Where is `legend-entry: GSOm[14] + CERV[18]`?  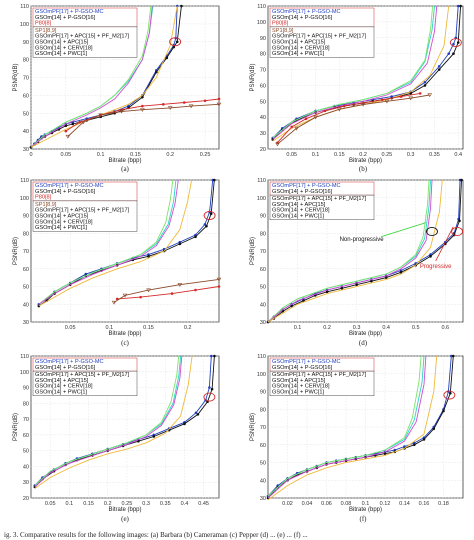
legend-entry: GSOm[14] + CERV[18] is located at coordinates (64, 48).